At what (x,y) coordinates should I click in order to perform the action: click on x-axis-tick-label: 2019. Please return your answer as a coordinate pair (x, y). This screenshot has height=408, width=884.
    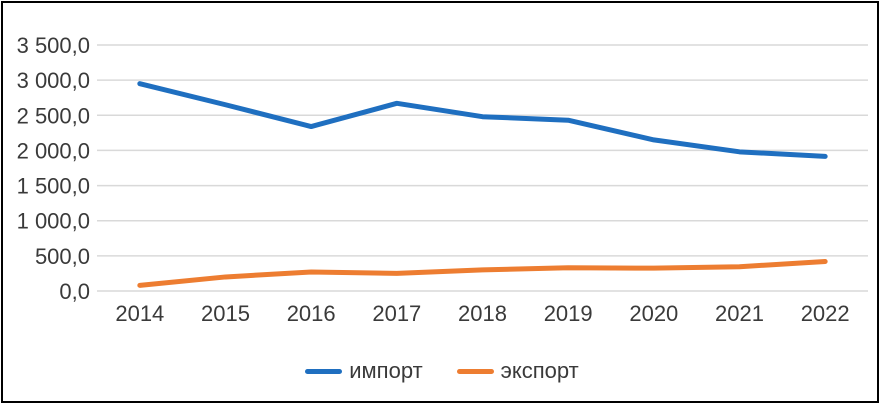
    Looking at the image, I should click on (568, 313).